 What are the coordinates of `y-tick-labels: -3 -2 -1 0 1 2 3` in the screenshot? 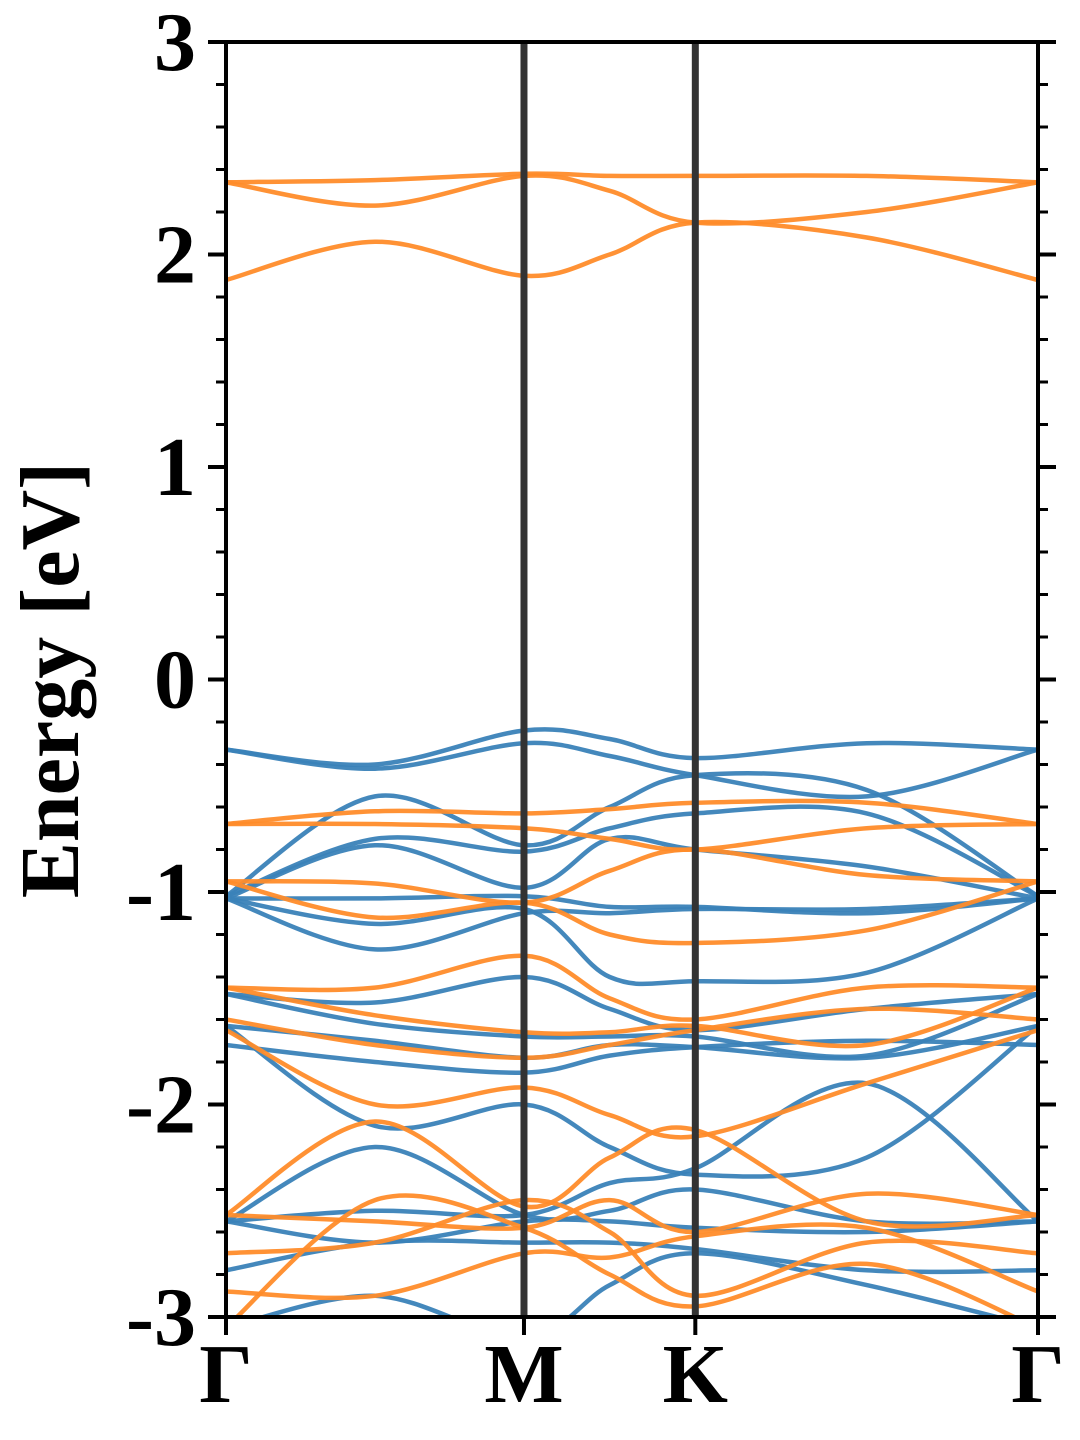 It's located at (161, 682).